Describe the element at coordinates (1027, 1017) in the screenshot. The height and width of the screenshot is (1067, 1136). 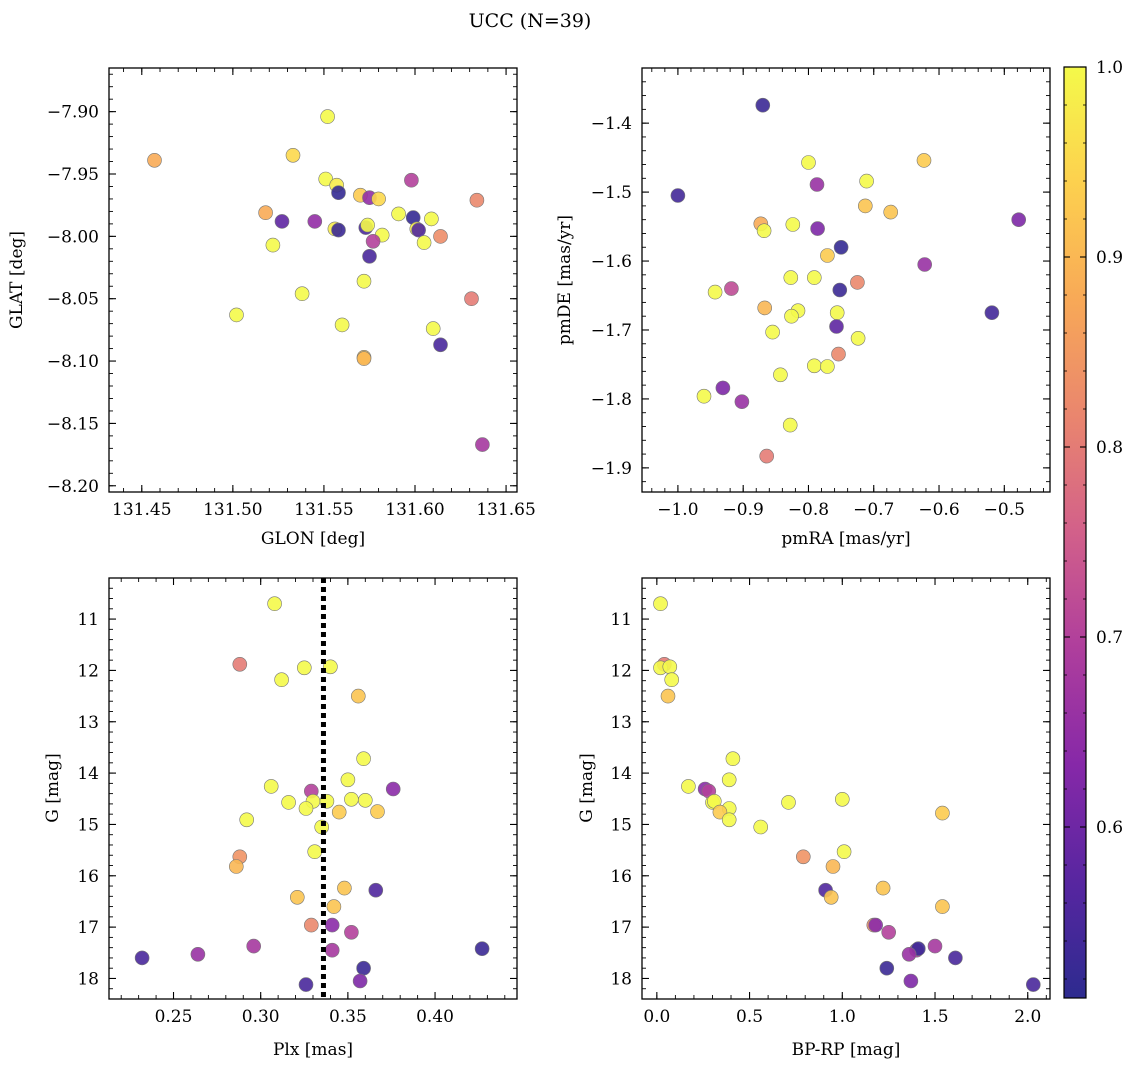
I see `x-tick-label: 2.0` at that location.